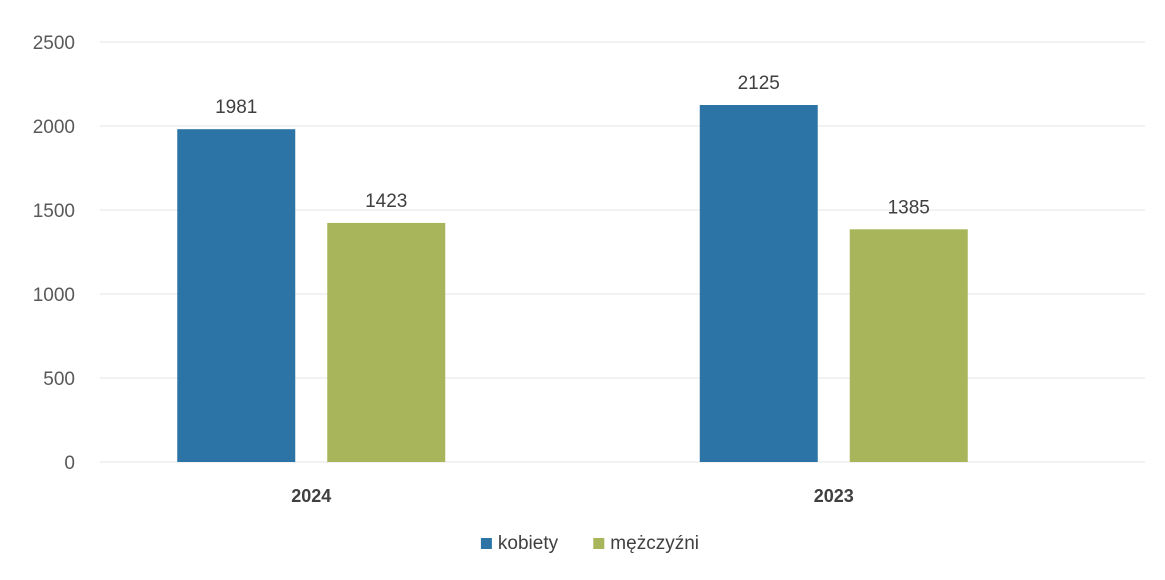 The height and width of the screenshot is (580, 1165). What do you see at coordinates (528, 543) in the screenshot?
I see `legend-label-0: kobiety` at bounding box center [528, 543].